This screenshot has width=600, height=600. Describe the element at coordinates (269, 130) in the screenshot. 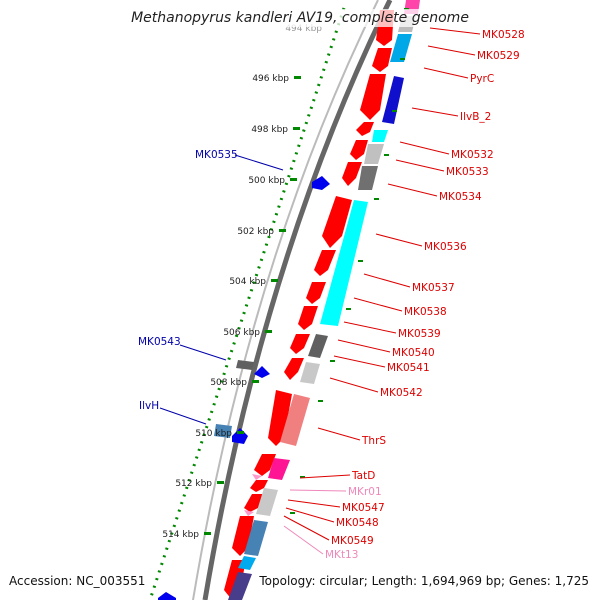

I see `ruler-tick-label: 498 kbp` at that location.